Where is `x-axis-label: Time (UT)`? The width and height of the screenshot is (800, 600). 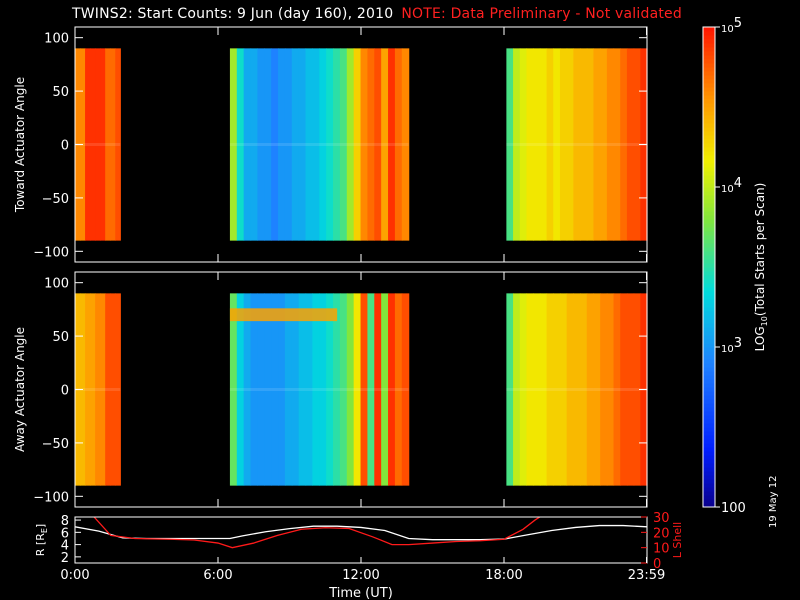 x-axis-label: Time (UT) is located at coordinates (360, 593).